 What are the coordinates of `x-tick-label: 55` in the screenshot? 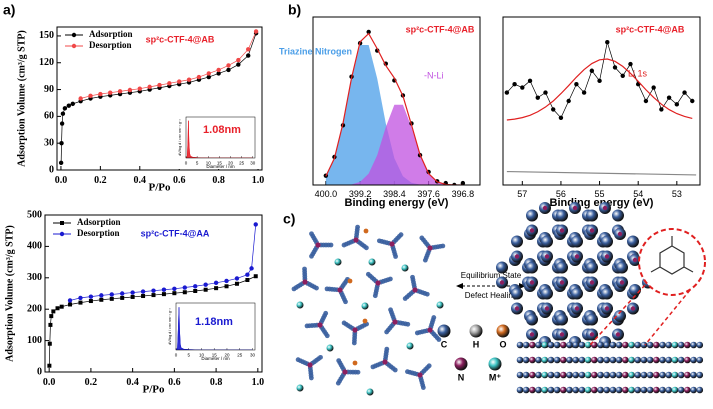 It's located at (600, 194).